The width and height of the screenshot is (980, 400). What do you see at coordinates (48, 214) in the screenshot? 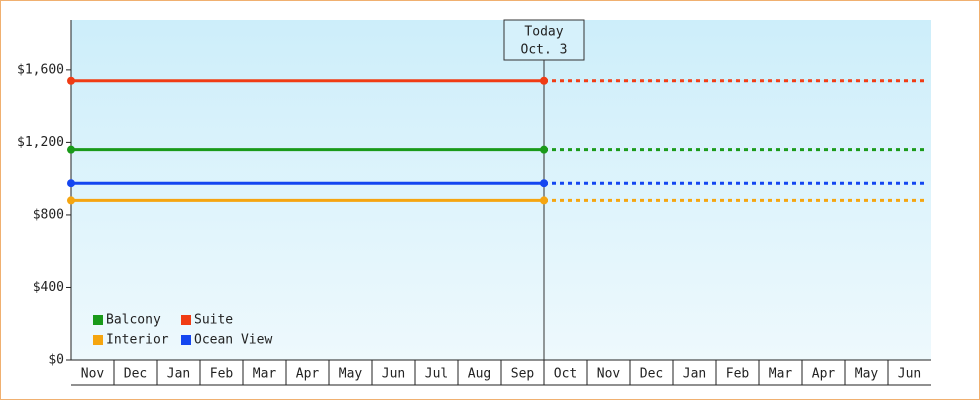
I see `y-tick-label: $800` at bounding box center [48, 214].